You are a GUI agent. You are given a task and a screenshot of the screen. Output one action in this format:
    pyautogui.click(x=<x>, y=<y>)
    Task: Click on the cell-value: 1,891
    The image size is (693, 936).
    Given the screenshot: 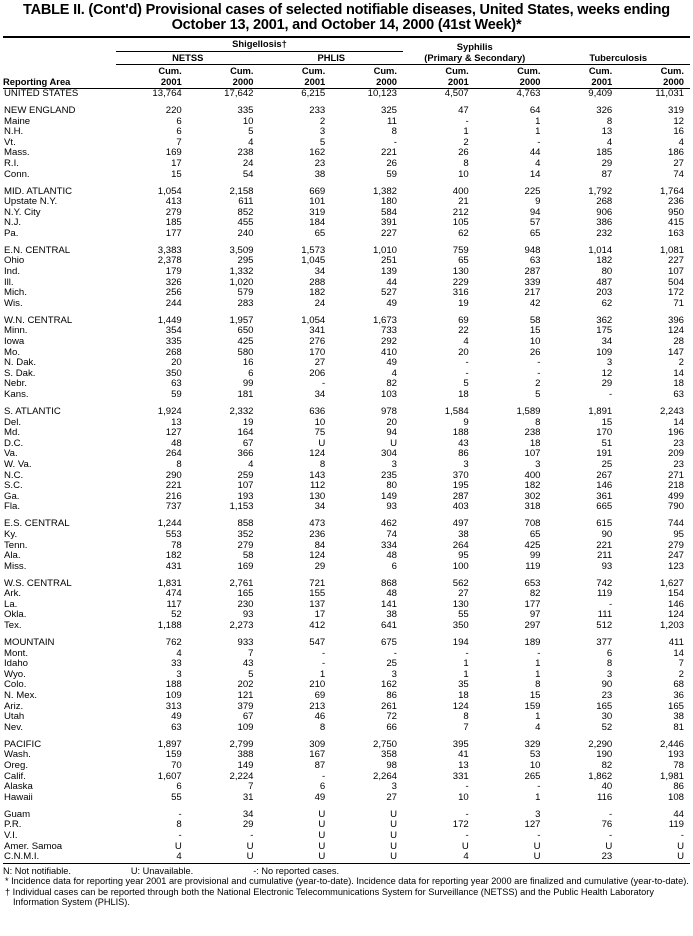 What is the action you would take?
    pyautogui.click(x=600, y=411)
    